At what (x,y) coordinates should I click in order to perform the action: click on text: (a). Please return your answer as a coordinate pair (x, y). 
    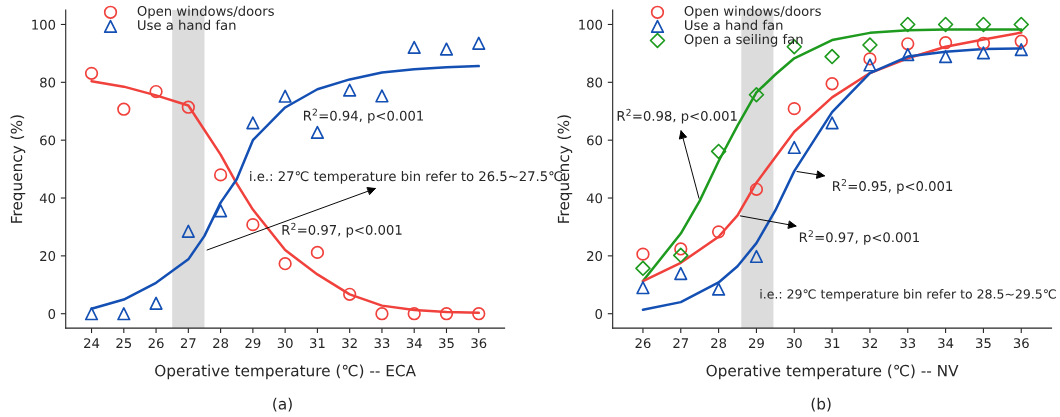
    Looking at the image, I should click on (282, 404).